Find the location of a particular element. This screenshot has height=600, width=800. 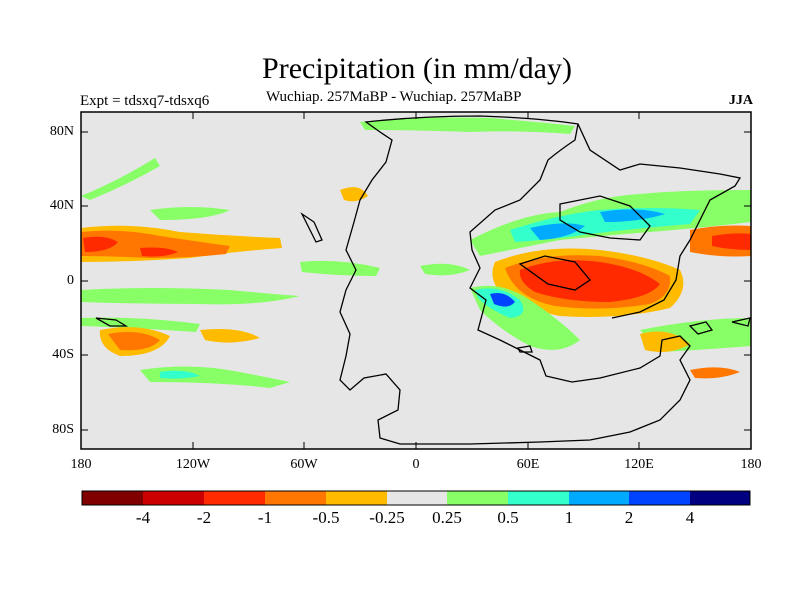

colorbar-label: -0.5 is located at coordinates (326, 517).